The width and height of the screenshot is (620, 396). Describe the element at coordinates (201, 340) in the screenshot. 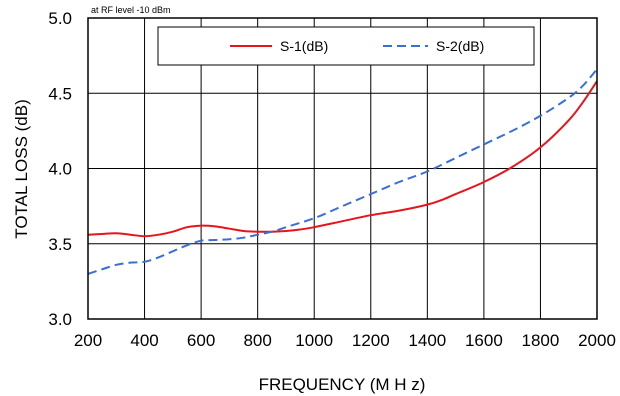

I see `x-tick-label: 600` at that location.